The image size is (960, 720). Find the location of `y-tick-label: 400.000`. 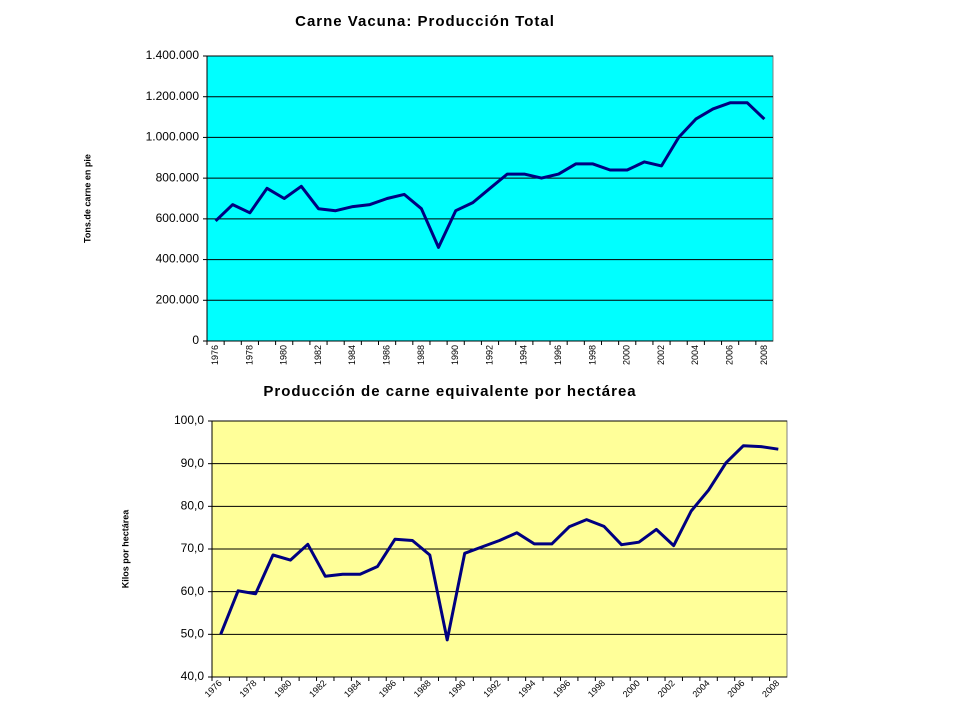

y-tick-label: 400.000 is located at coordinates (178, 259).